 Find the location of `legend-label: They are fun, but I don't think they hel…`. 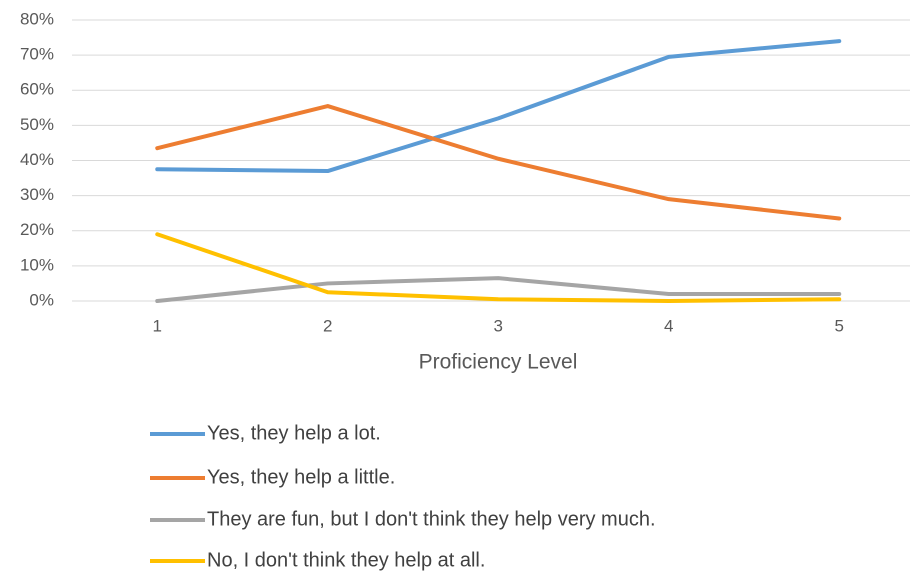

legend-label: They are fun, but I don't think they hel… is located at coordinates (431, 519).